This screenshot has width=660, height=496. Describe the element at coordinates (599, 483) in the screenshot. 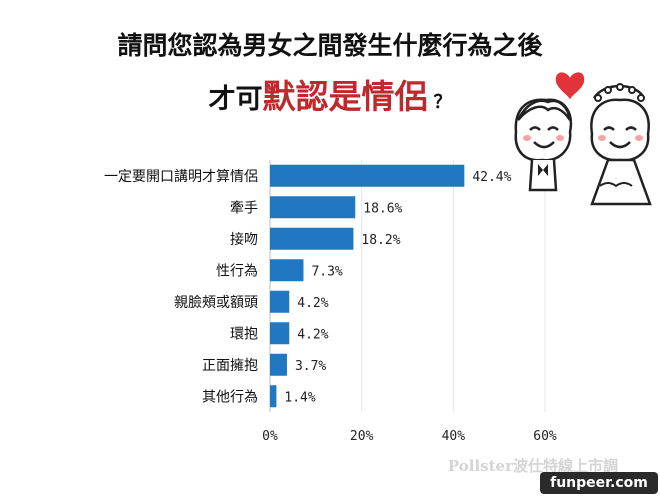

I see `site-badge: funpeer.com` at that location.